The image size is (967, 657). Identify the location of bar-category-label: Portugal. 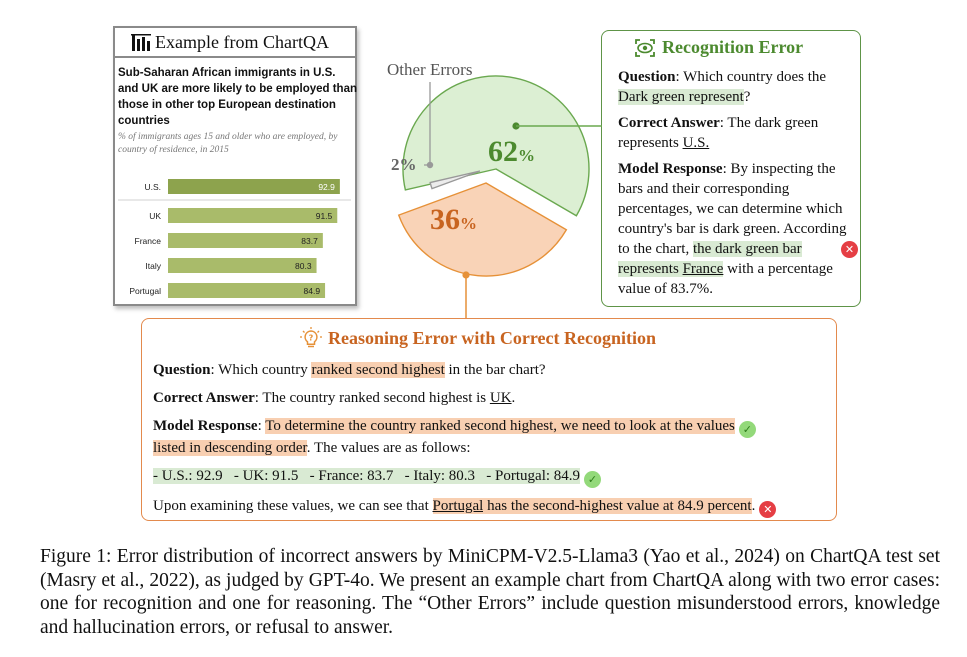
(145, 291).